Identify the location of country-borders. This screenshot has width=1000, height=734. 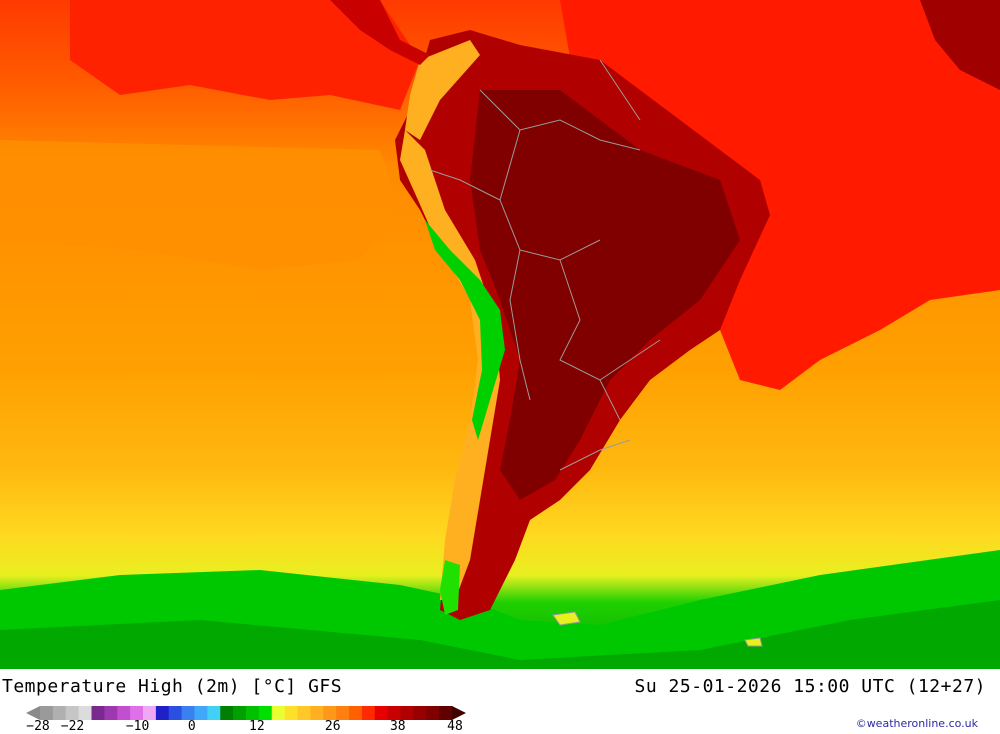
(545, 265).